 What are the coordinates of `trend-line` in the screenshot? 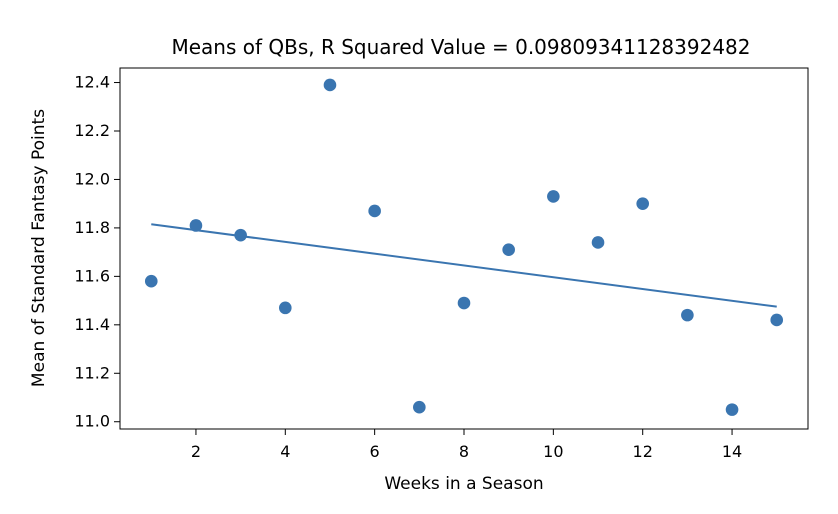 It's located at (464, 265).